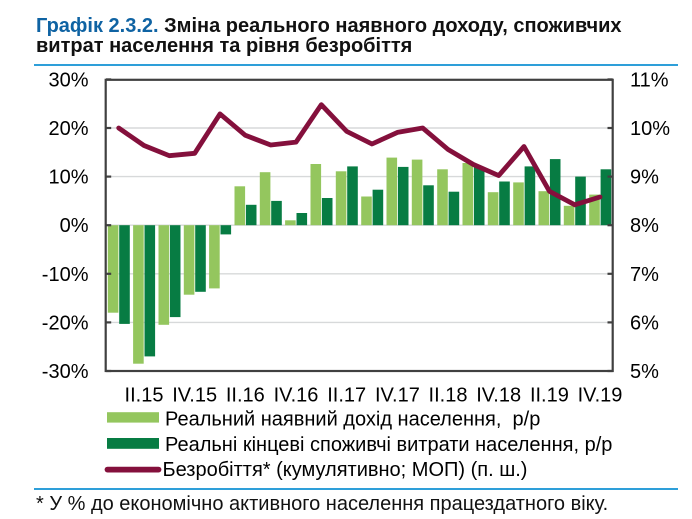 This screenshot has width=692, height=519. What do you see at coordinates (644, 275) in the screenshot?
I see `svg-text: 7%` at bounding box center [644, 275].